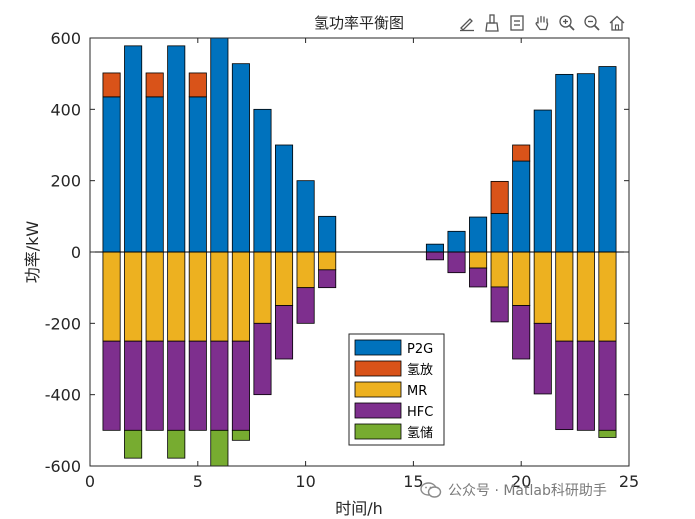  I want to click on chart-title: 氢功率平衡图, so click(359, 23).